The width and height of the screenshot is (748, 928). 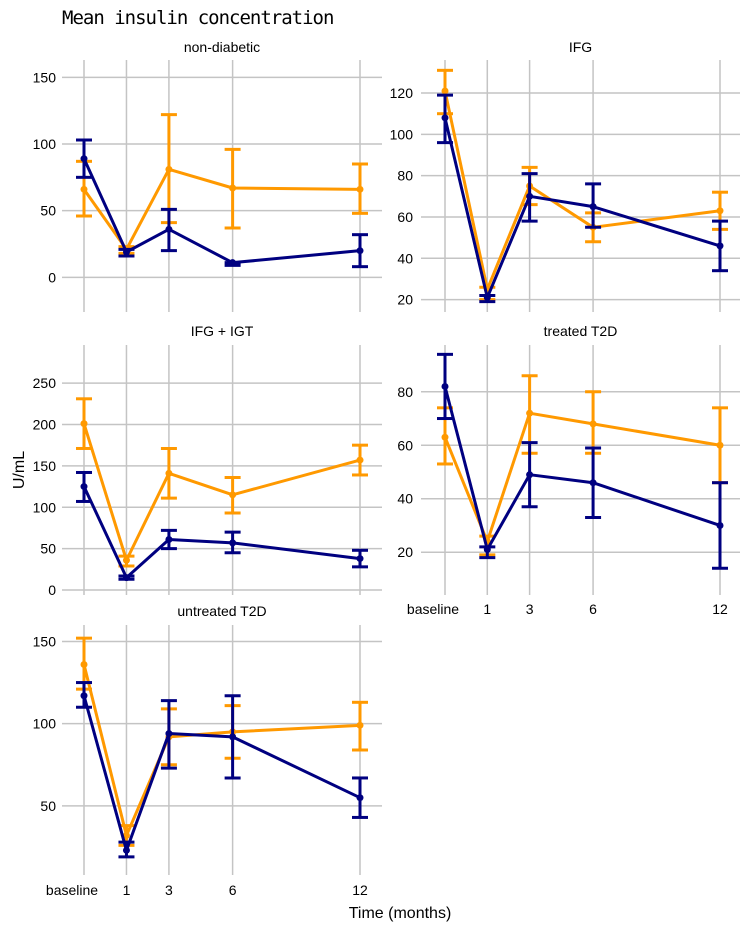 I want to click on y-tick-label: 40, so click(x=405, y=258).